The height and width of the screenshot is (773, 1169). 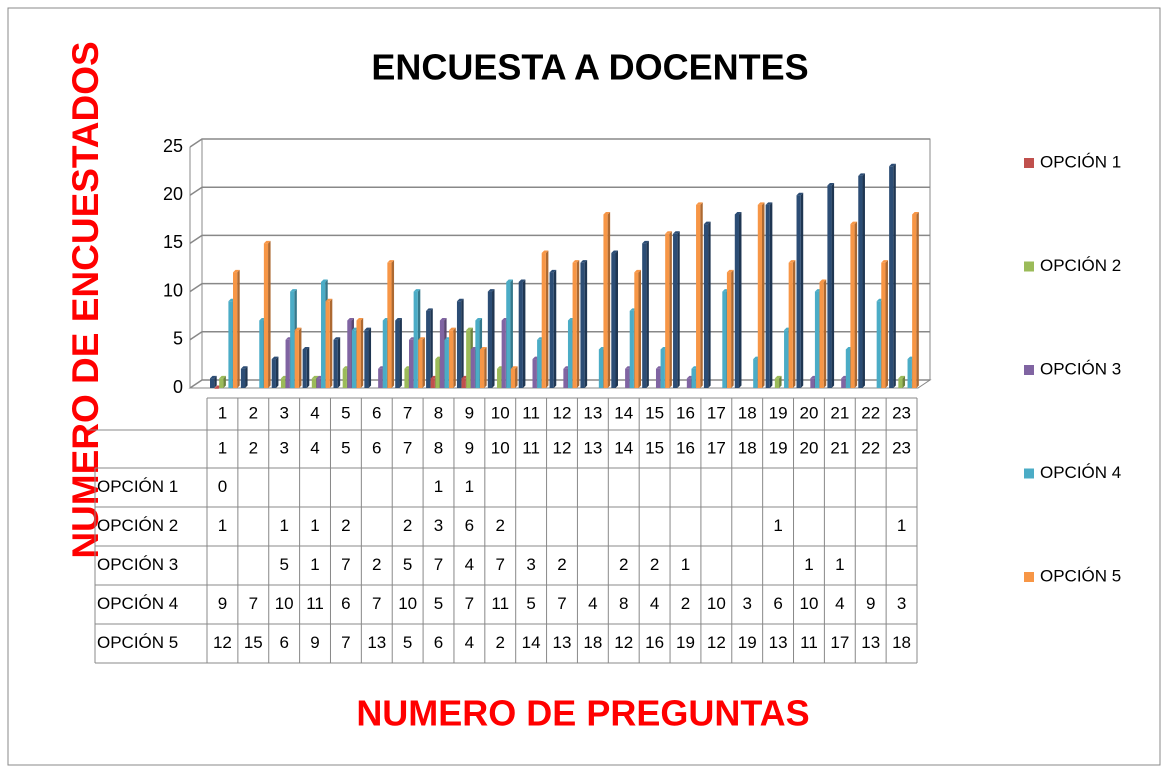 What do you see at coordinates (901, 412) in the screenshot?
I see `x-tick-label: 23` at bounding box center [901, 412].